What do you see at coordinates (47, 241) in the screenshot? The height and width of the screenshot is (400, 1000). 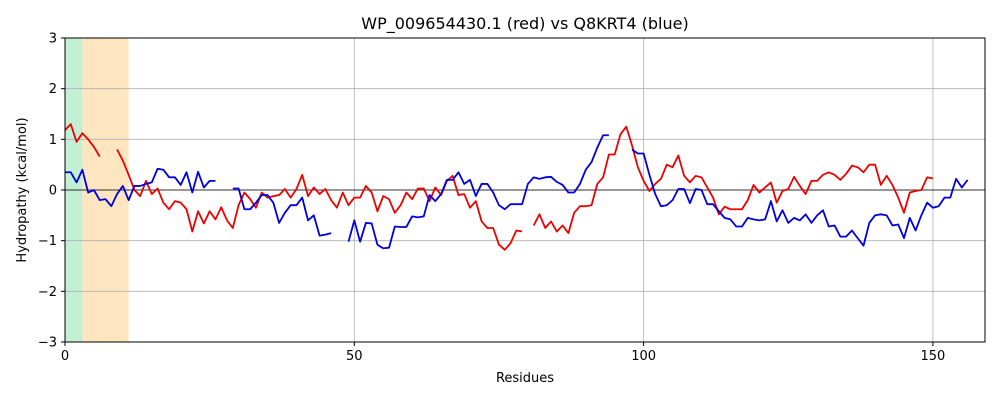 I see `y-tick-label: −1` at bounding box center [47, 241].